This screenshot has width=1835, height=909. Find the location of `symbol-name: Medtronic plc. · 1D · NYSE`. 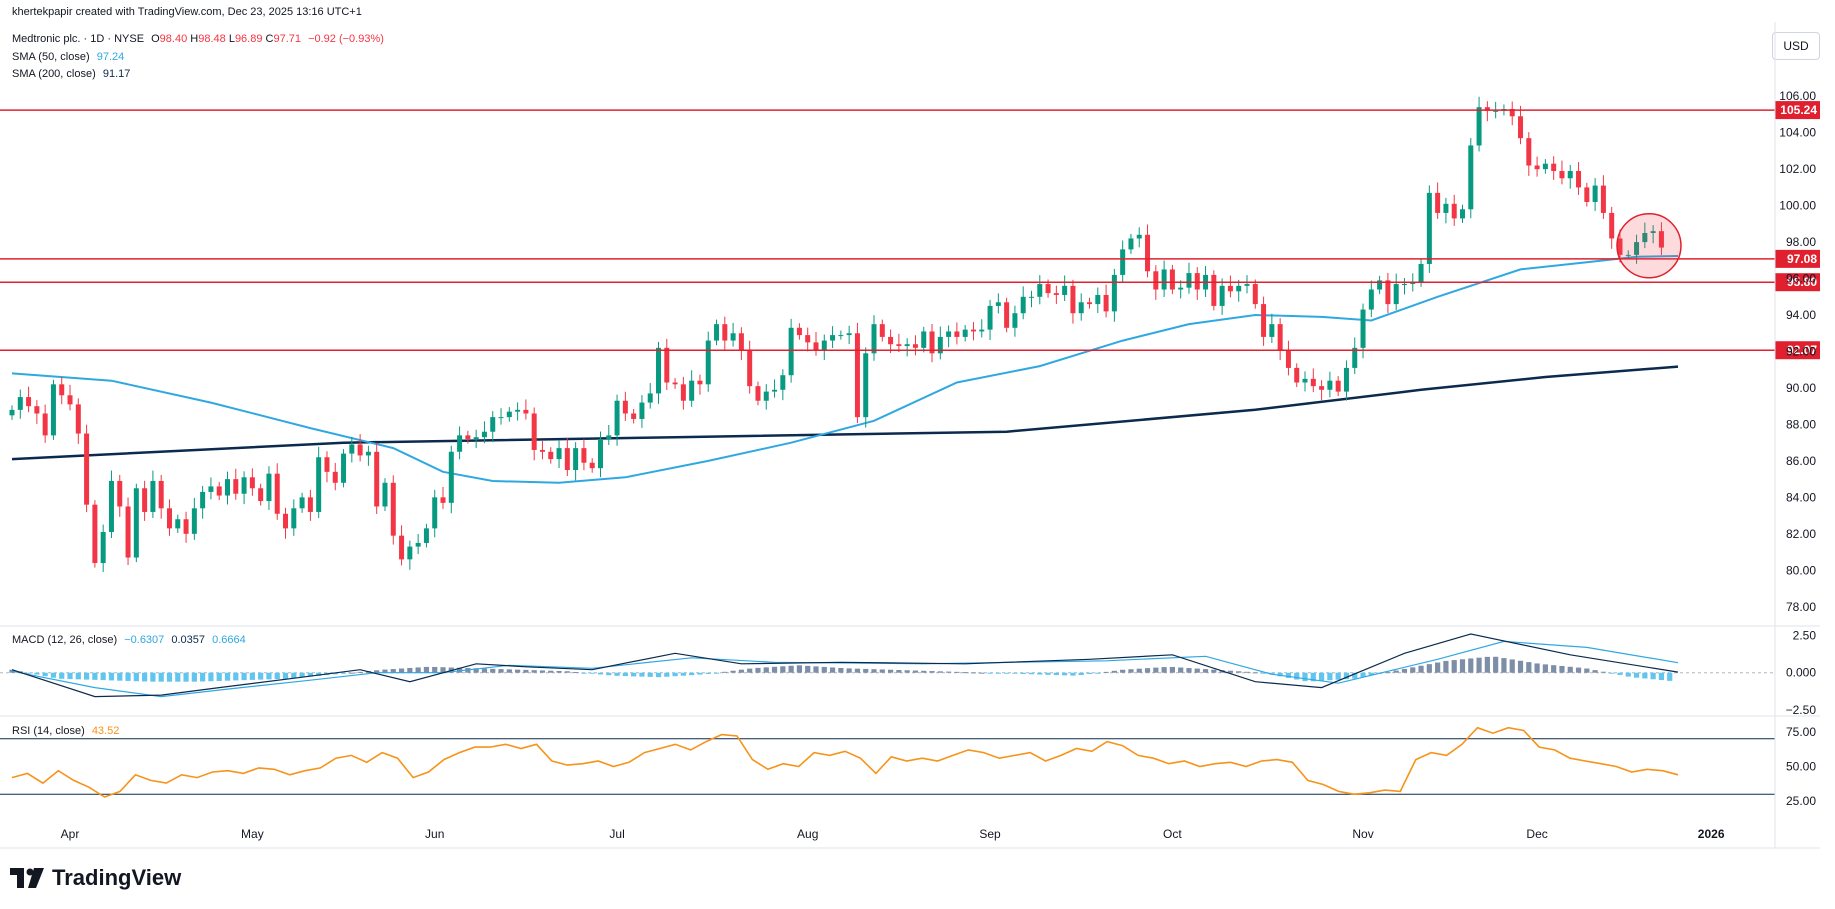

symbol-name: Medtronic plc. · 1D · NYSE is located at coordinates (78, 39).